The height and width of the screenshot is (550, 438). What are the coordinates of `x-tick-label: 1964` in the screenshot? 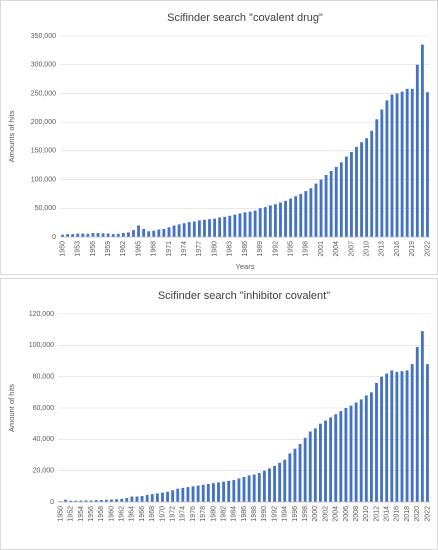 It's located at (132, 514).